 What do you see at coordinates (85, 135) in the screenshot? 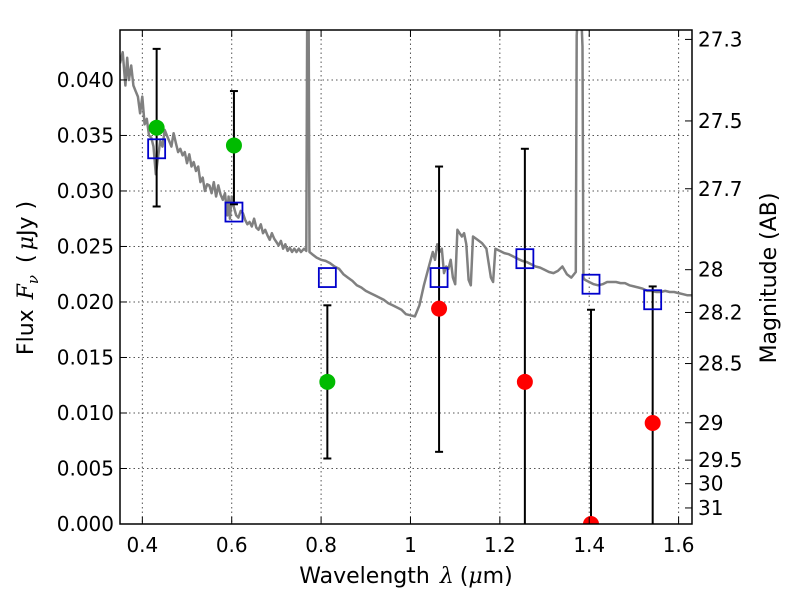
I see `y-tick-label: 0.035` at bounding box center [85, 135].